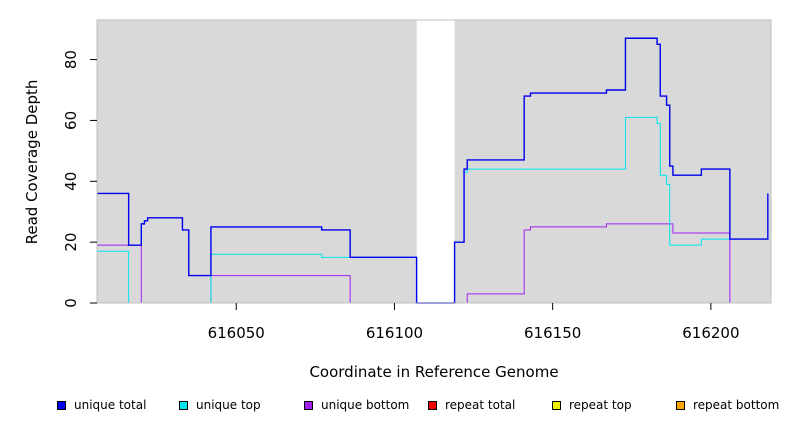 The image size is (792, 432). Describe the element at coordinates (71, 181) in the screenshot. I see `y-tick-label: 40` at that location.